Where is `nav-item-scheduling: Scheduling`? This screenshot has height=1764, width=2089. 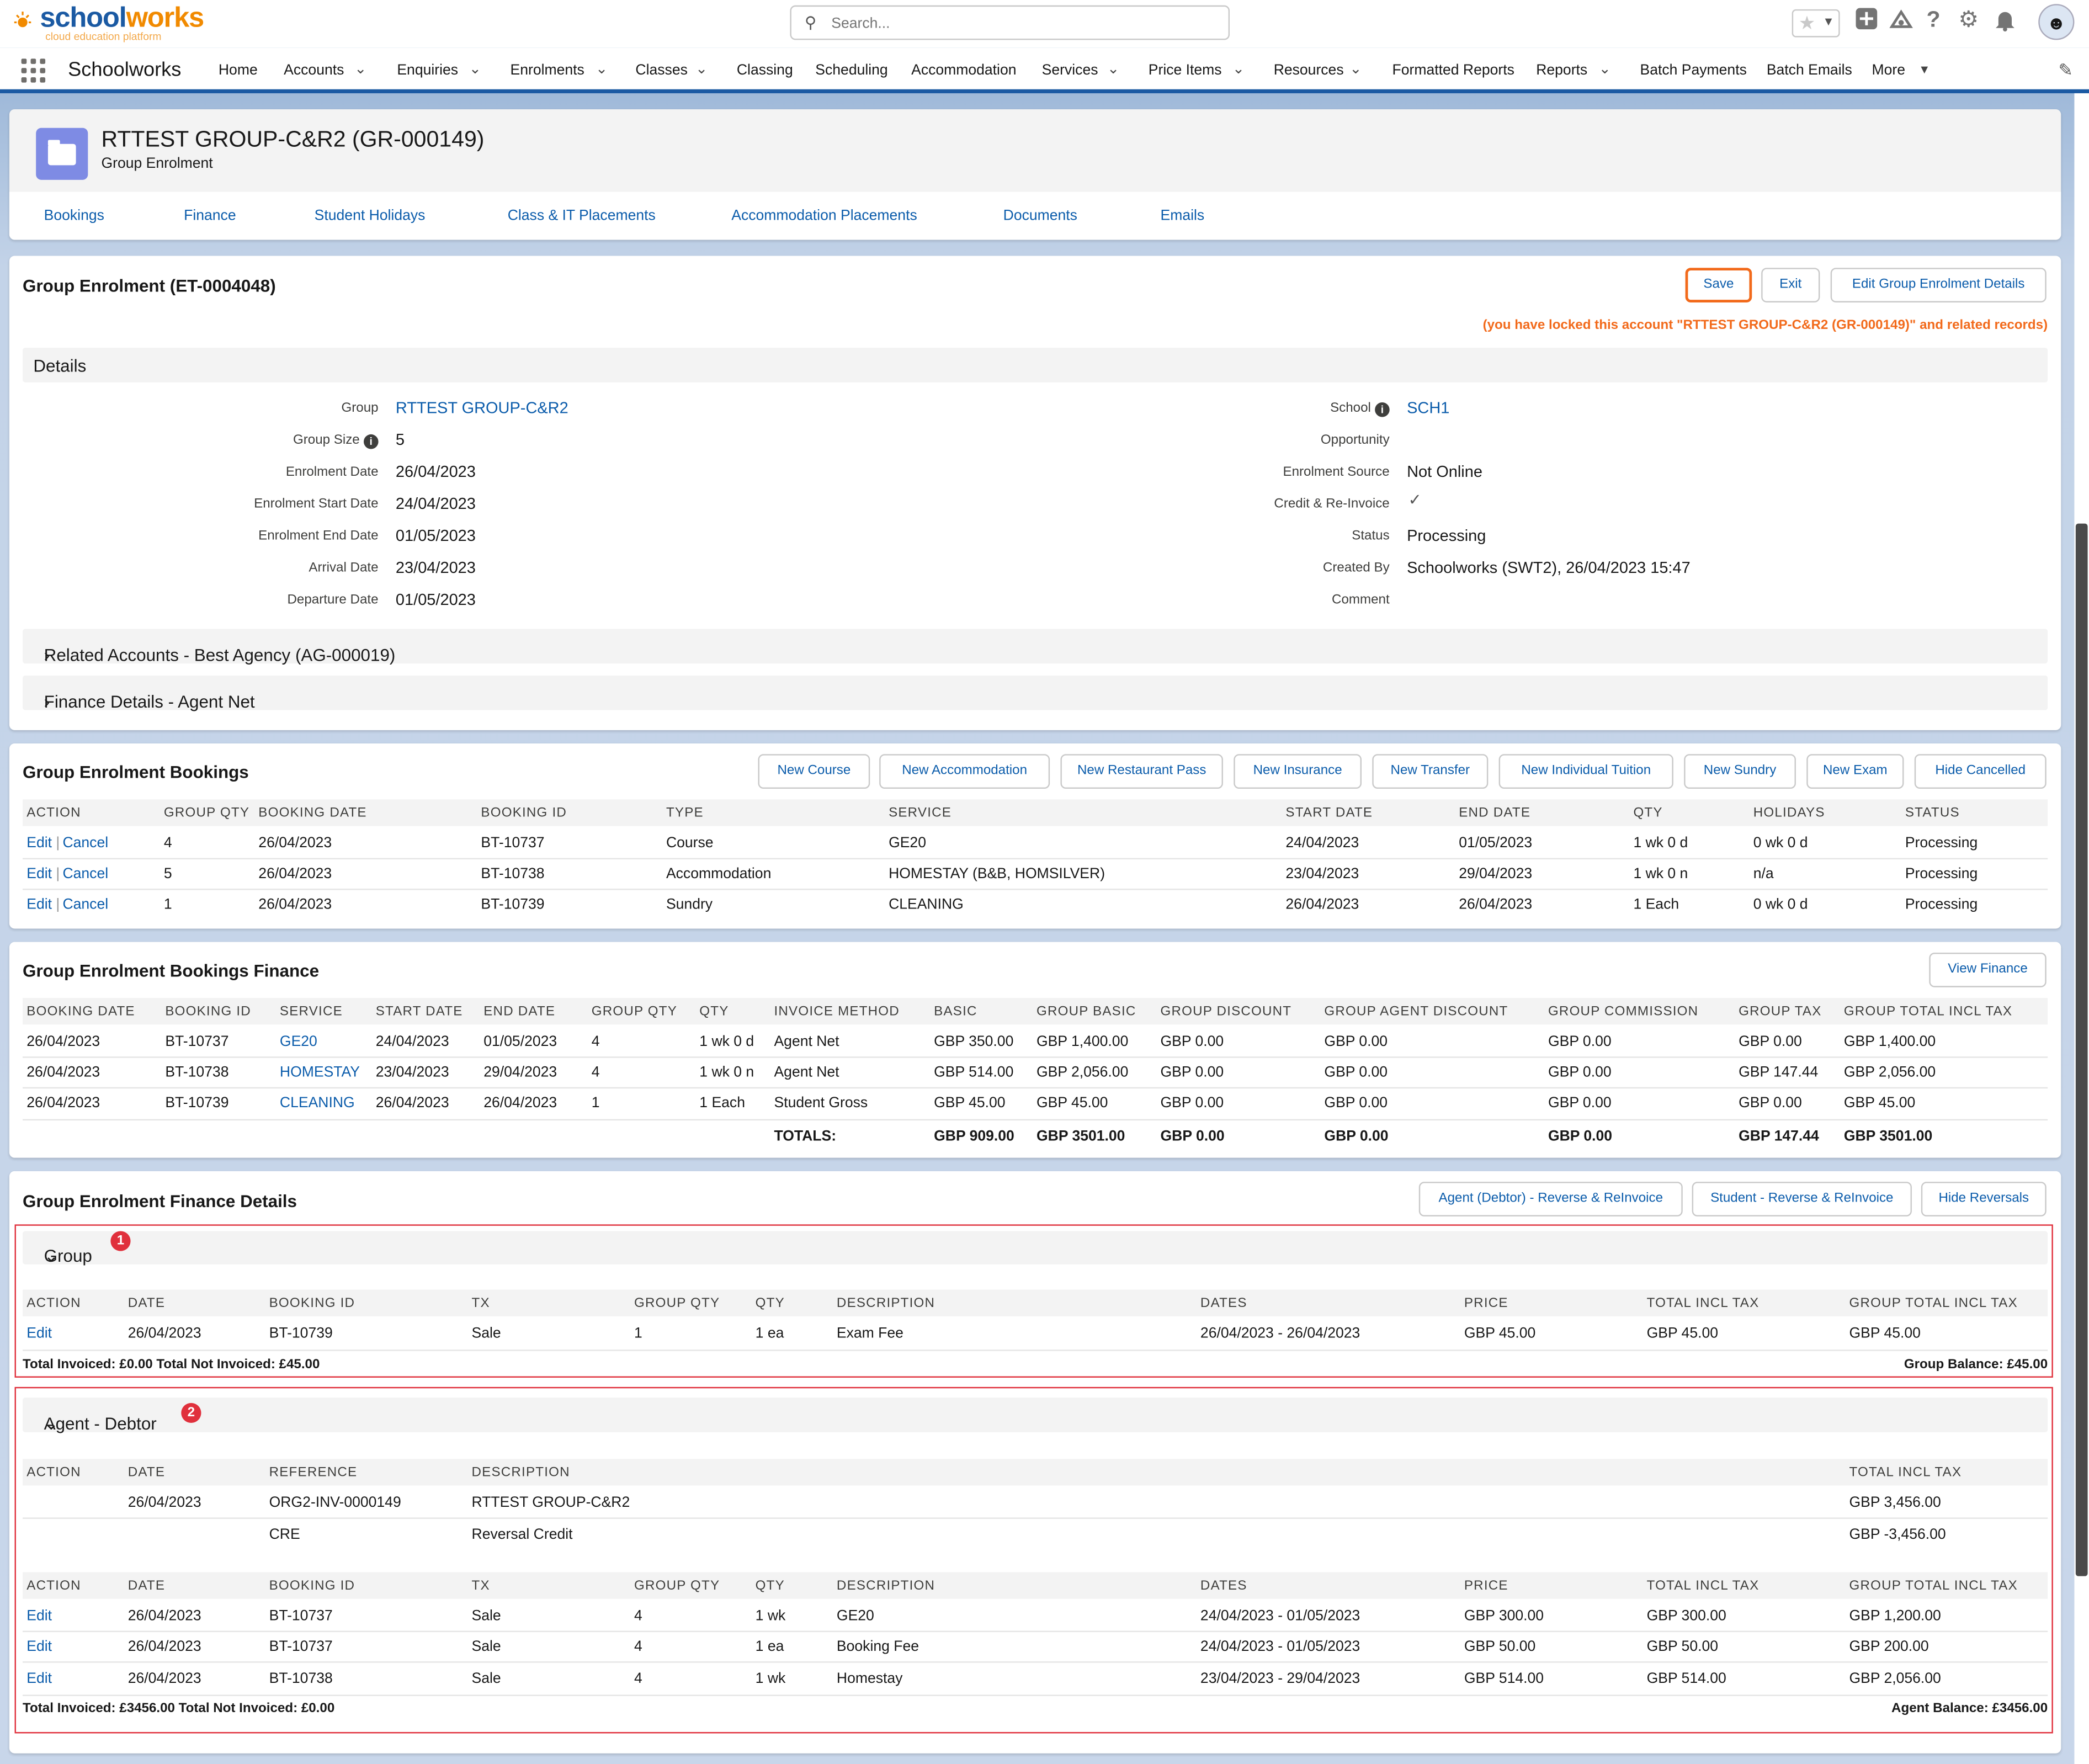
nav-item-scheduling: Scheduling is located at coordinates (852, 70).